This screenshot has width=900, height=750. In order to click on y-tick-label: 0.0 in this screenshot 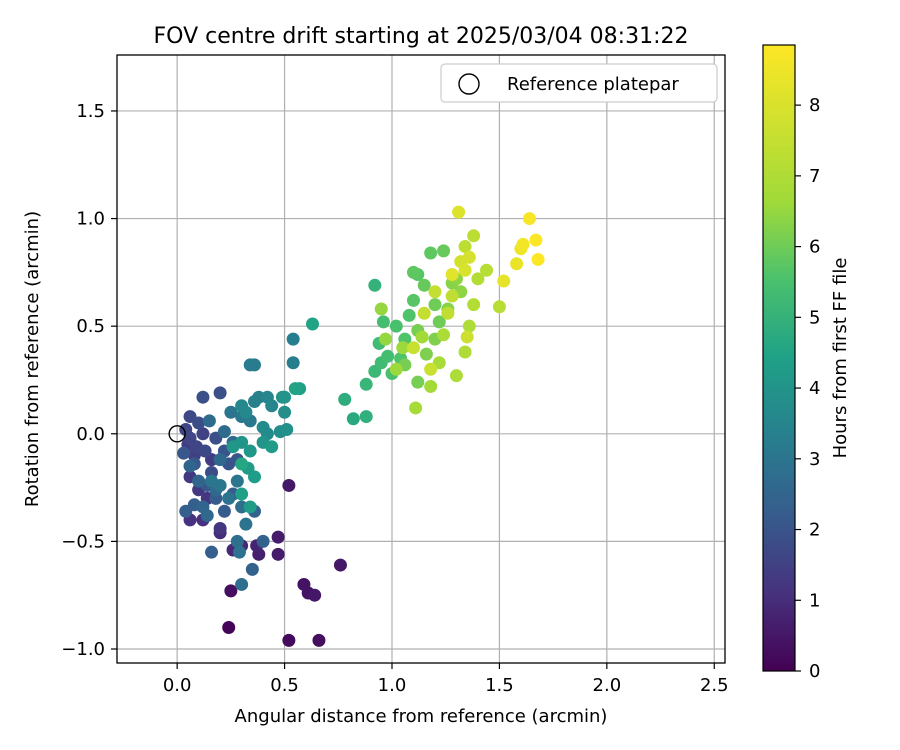, I will do `click(90, 434)`.